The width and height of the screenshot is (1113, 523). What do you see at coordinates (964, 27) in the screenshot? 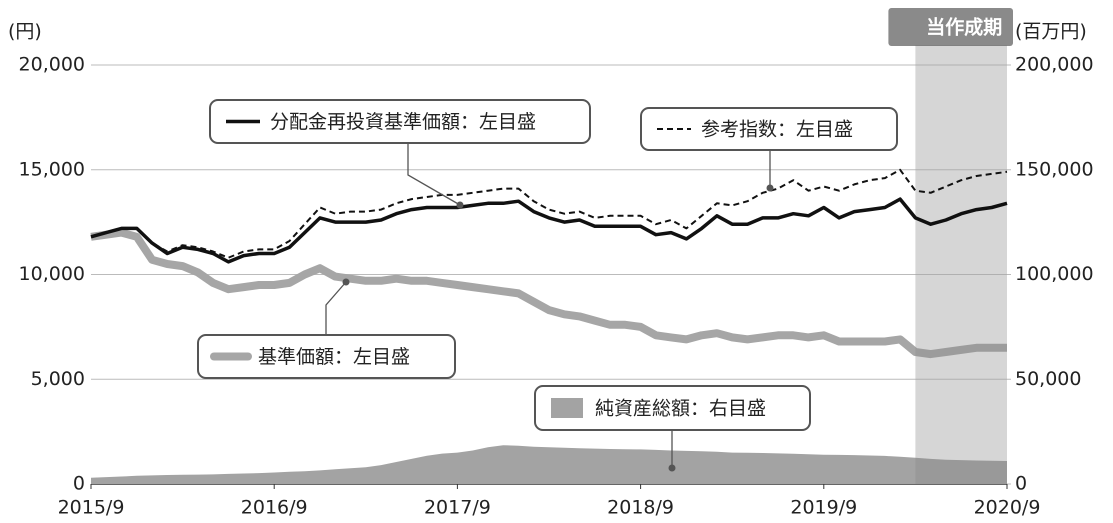
I see `highlight-label: 当作成期` at bounding box center [964, 27].